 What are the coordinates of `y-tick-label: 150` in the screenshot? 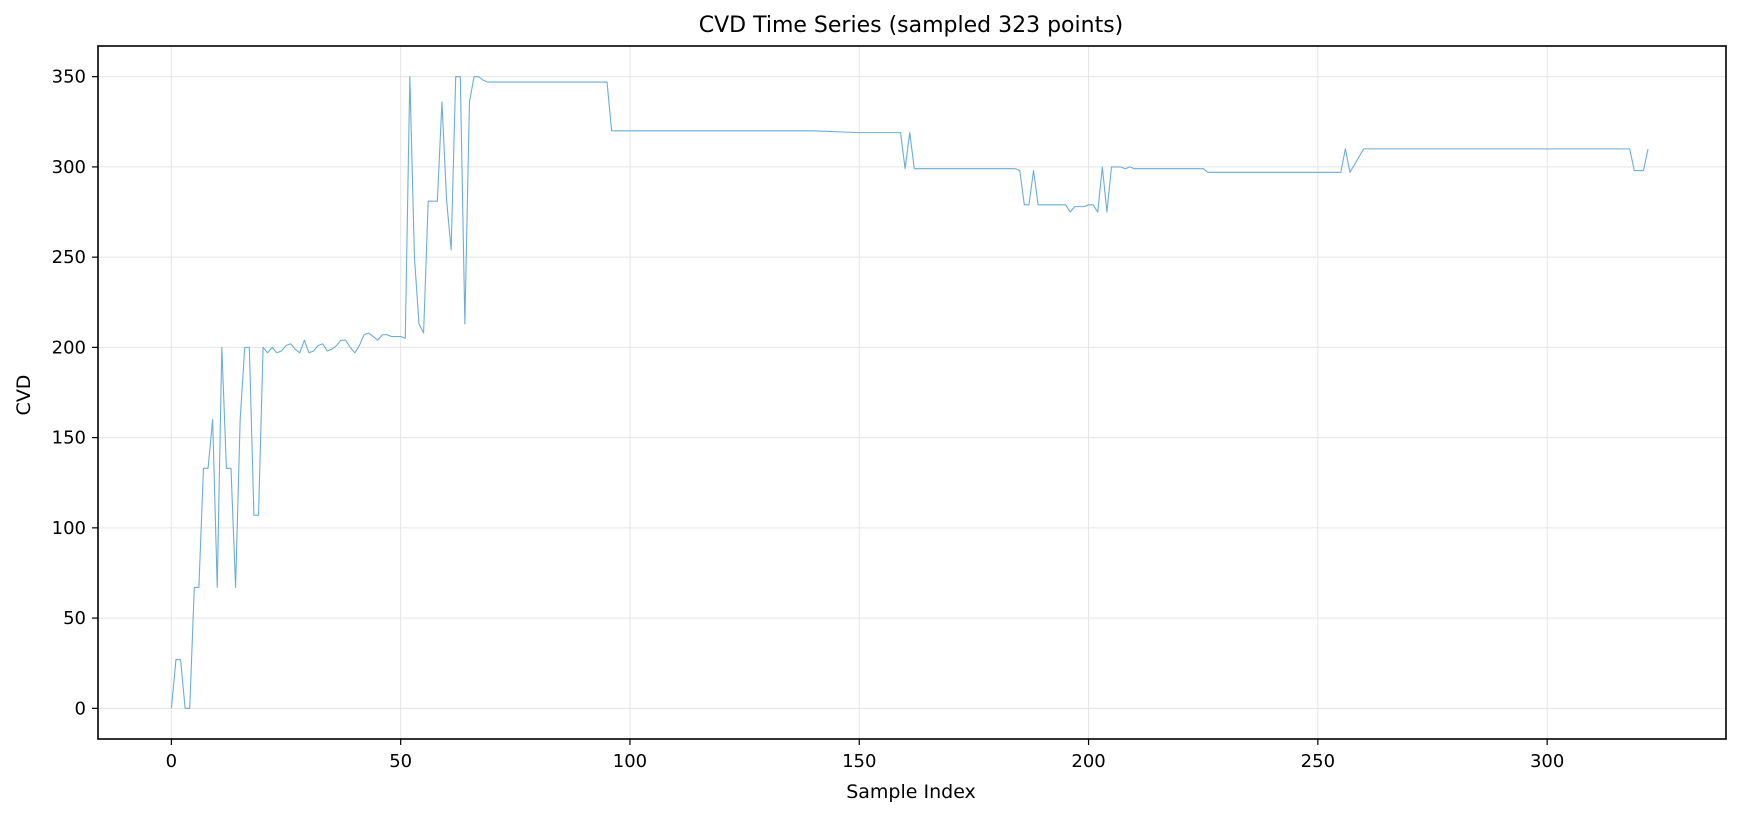 It's located at (69, 438).